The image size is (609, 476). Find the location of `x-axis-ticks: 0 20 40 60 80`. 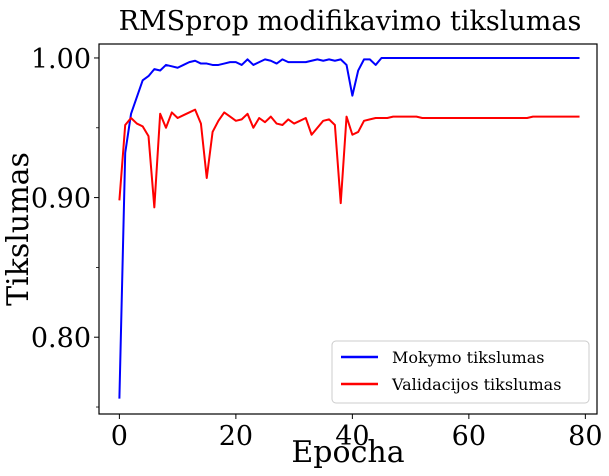

x-axis-ticks: 0 20 40 60 80 is located at coordinates (357, 433).